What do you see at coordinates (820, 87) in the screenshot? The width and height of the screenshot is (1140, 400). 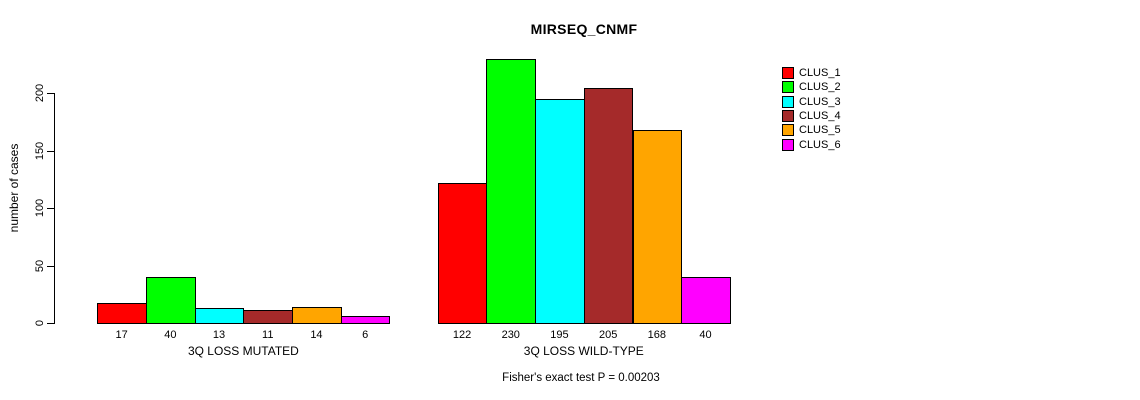 I see `legend-label: CLUS_2` at bounding box center [820, 87].